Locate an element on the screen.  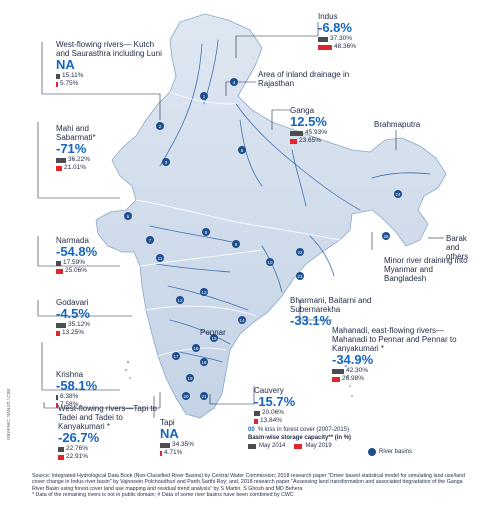
basin-number-label: 17 is located at coordinates (176, 356).